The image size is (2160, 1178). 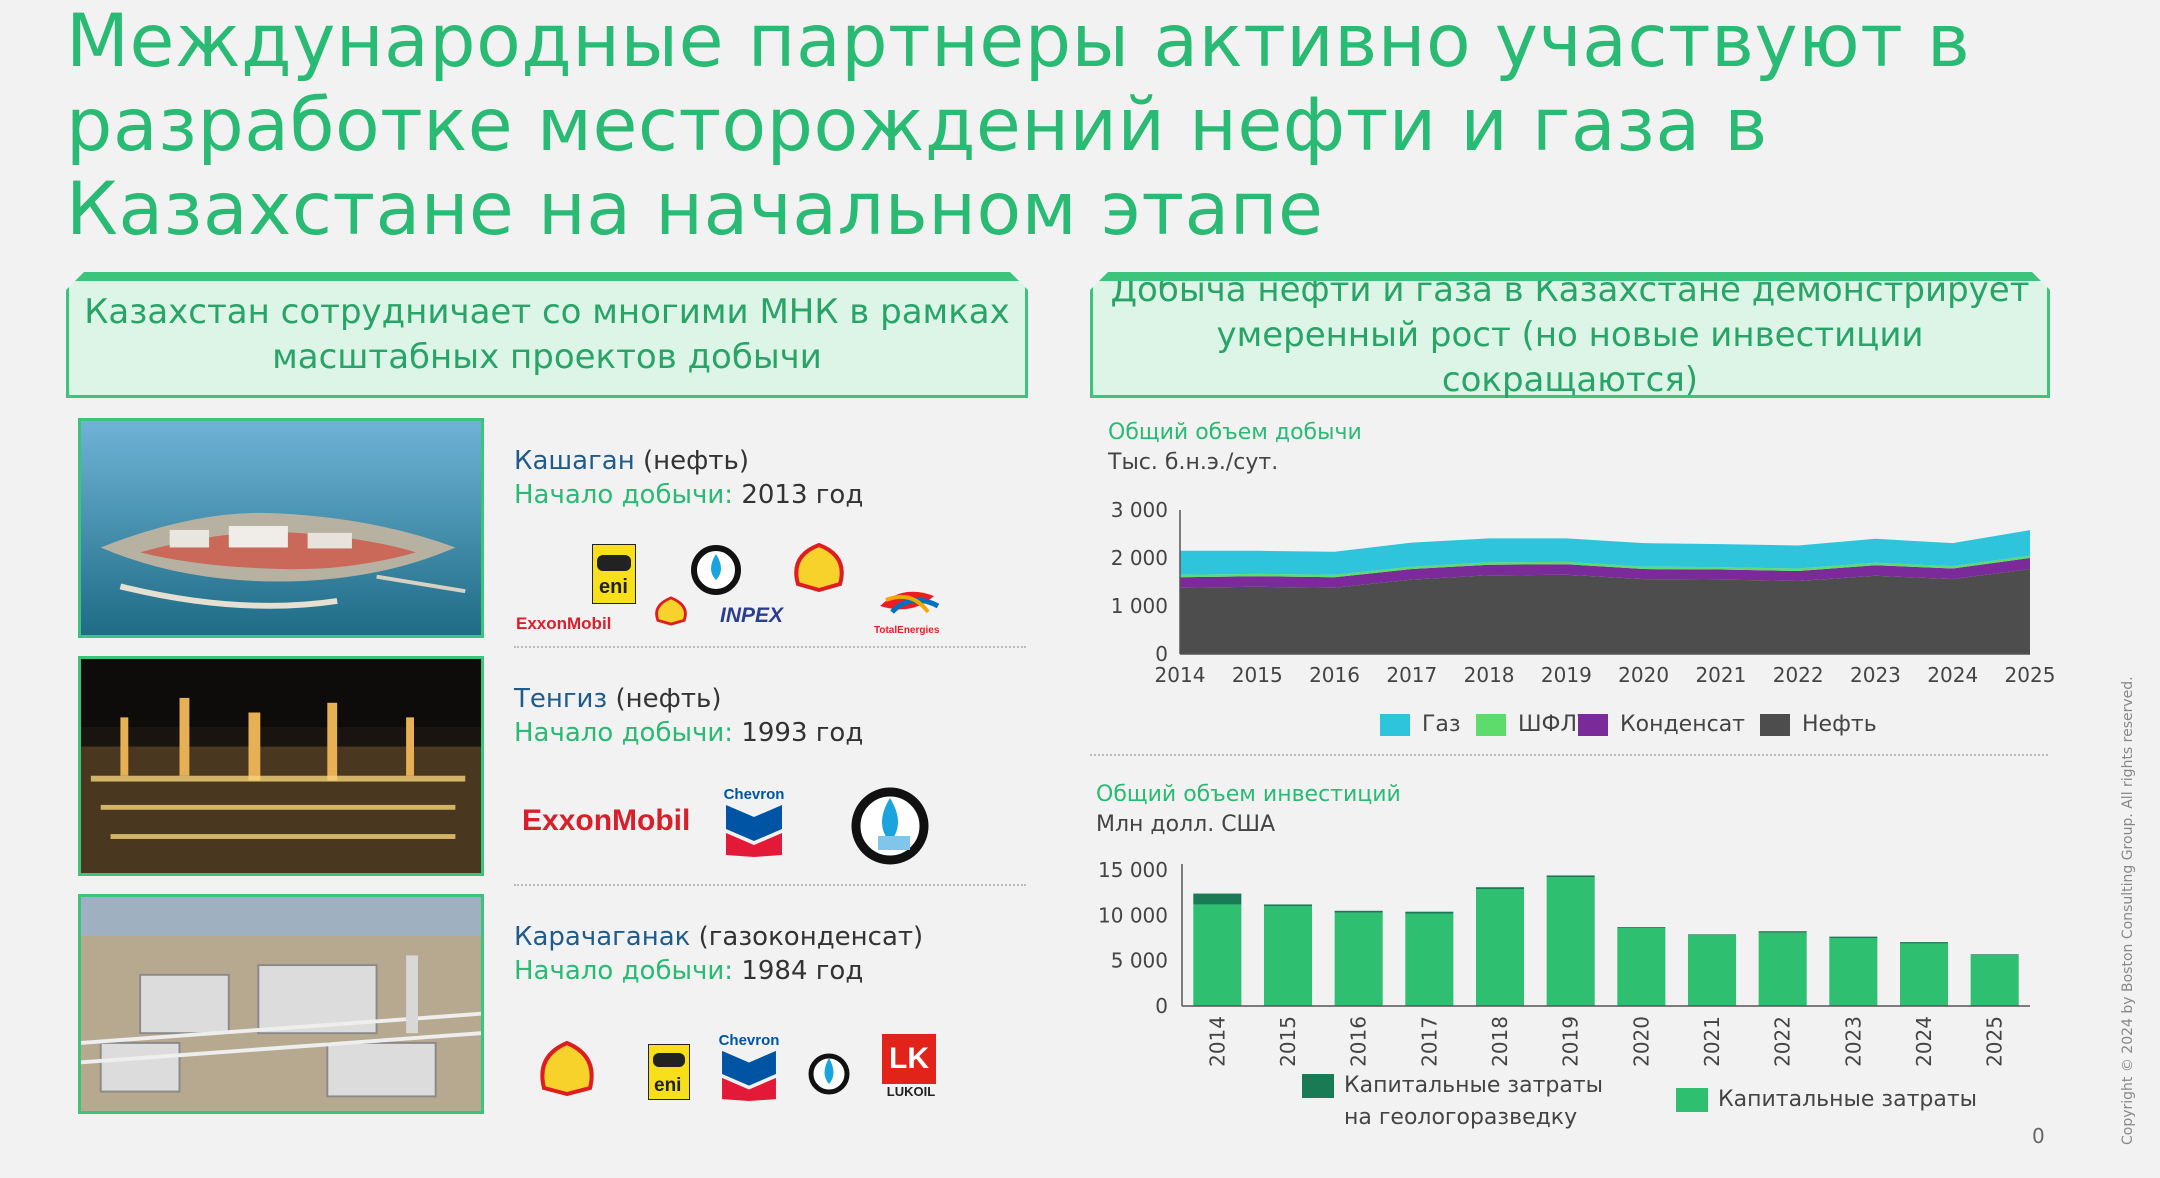 What do you see at coordinates (1193, 462) in the screenshot?
I see `production-chart-unit: Тыс. б.н.э./сут.` at bounding box center [1193, 462].